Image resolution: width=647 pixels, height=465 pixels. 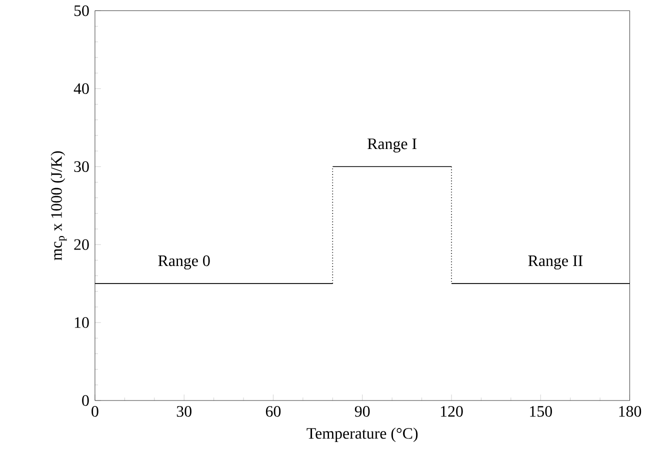 What do you see at coordinates (630, 411) in the screenshot?
I see `x-tick-label: 180` at bounding box center [630, 411].